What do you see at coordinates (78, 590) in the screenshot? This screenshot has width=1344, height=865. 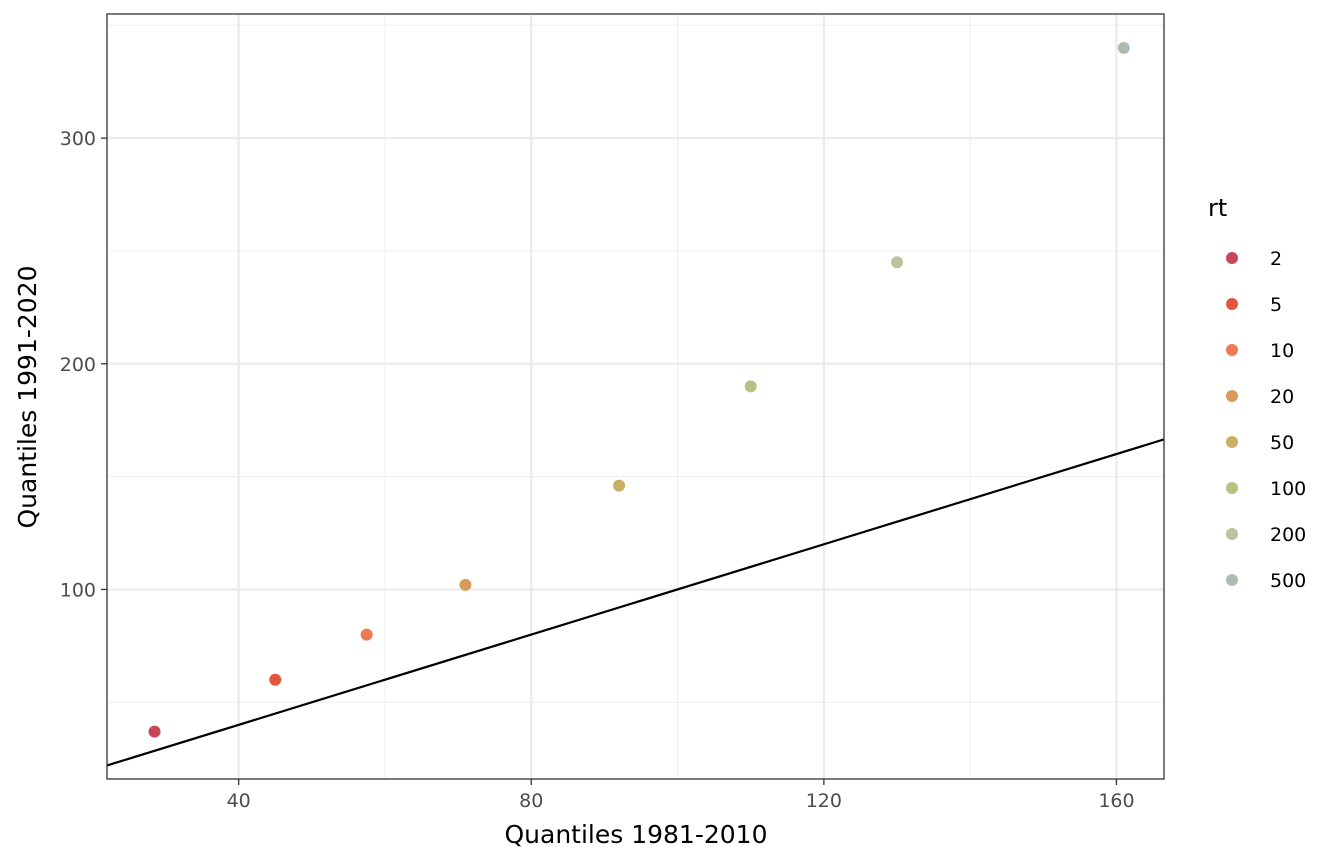 I see `y-tick-label: 100` at bounding box center [78, 590].